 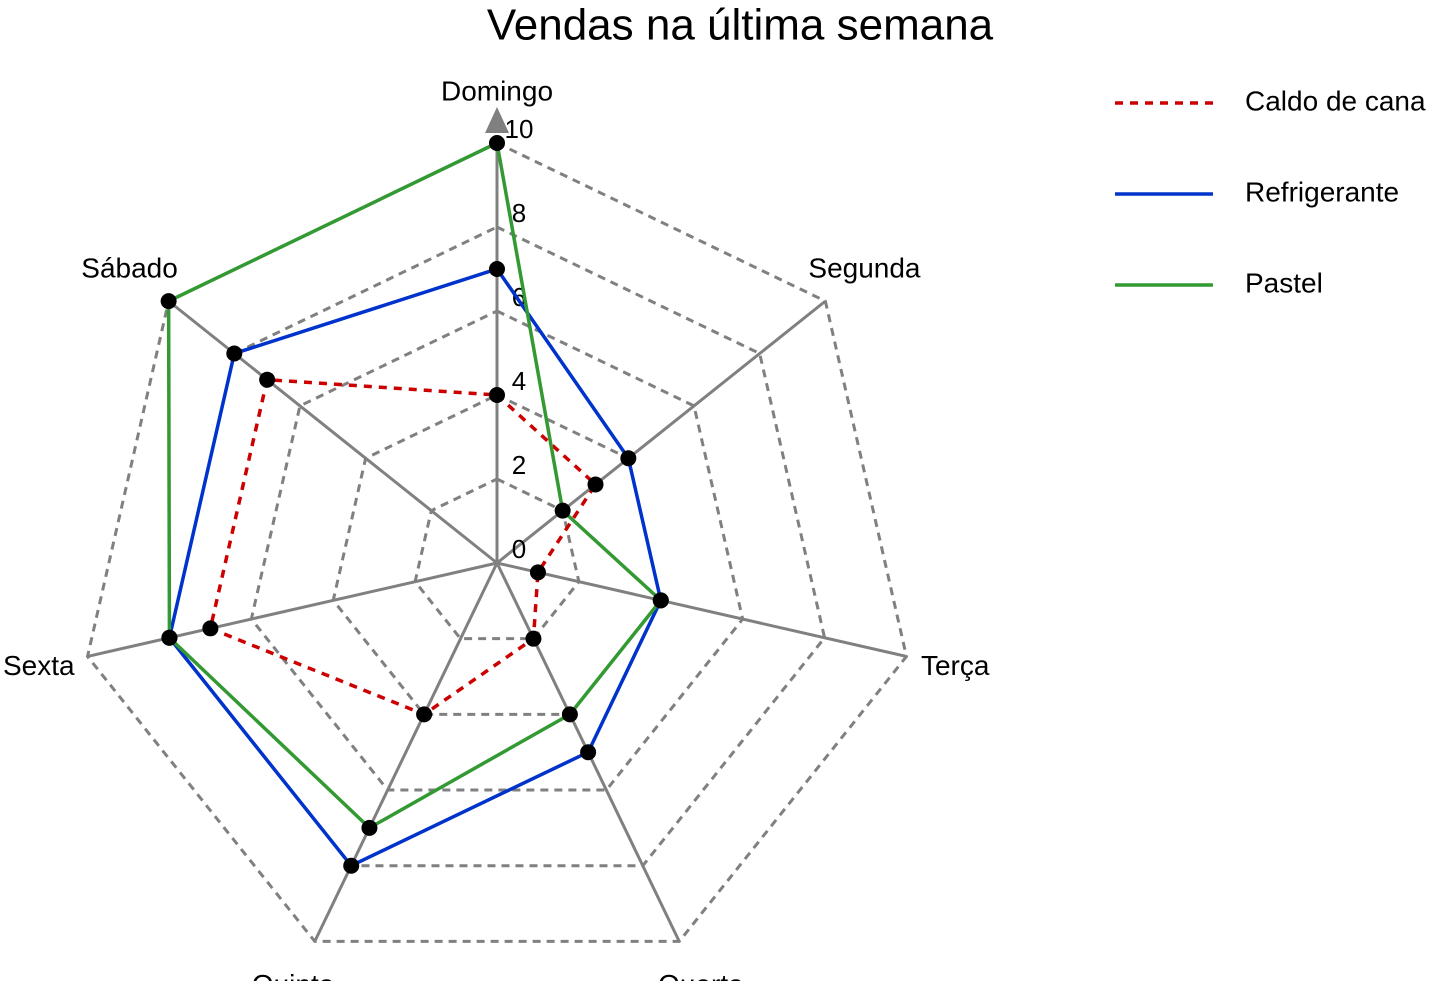 What do you see at coordinates (519, 381) in the screenshot?
I see `r-tick-label: 4` at bounding box center [519, 381].